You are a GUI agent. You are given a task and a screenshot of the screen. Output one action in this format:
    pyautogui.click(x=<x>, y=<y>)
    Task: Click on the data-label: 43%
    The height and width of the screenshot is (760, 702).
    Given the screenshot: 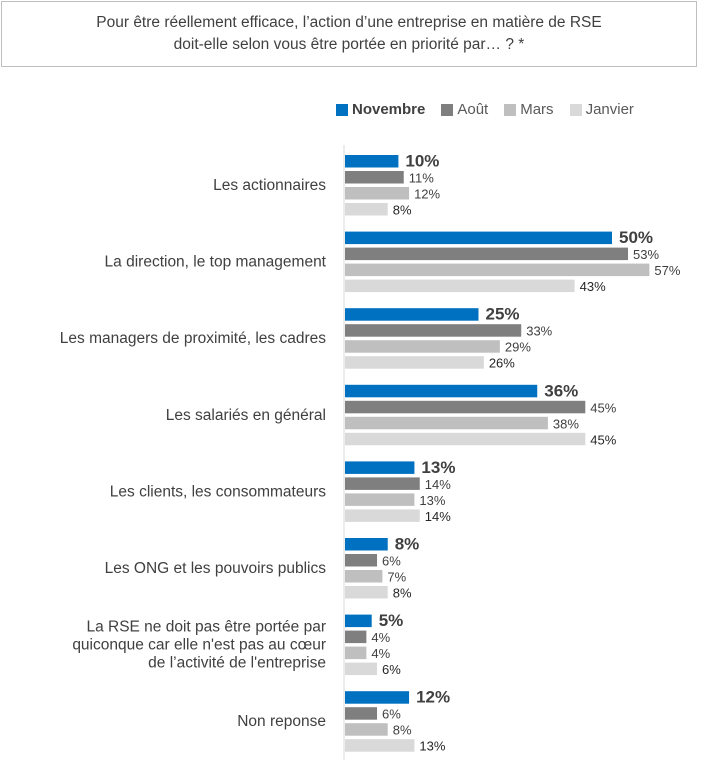 What is the action you would take?
    pyautogui.click(x=593, y=286)
    